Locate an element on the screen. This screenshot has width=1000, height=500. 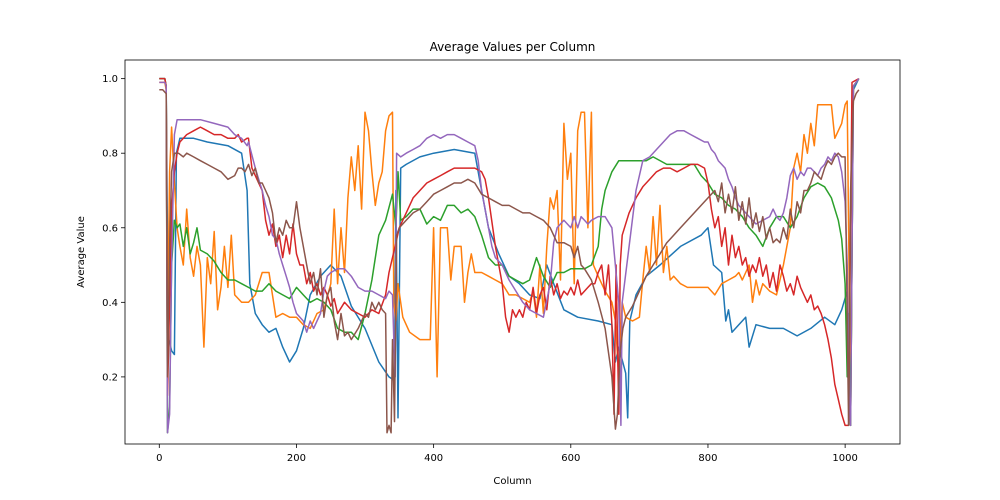
x-tick-label: 0 is located at coordinates (159, 458).